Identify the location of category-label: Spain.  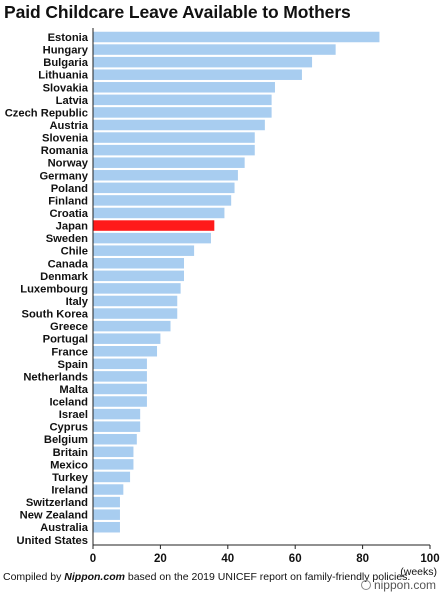
(73, 365).